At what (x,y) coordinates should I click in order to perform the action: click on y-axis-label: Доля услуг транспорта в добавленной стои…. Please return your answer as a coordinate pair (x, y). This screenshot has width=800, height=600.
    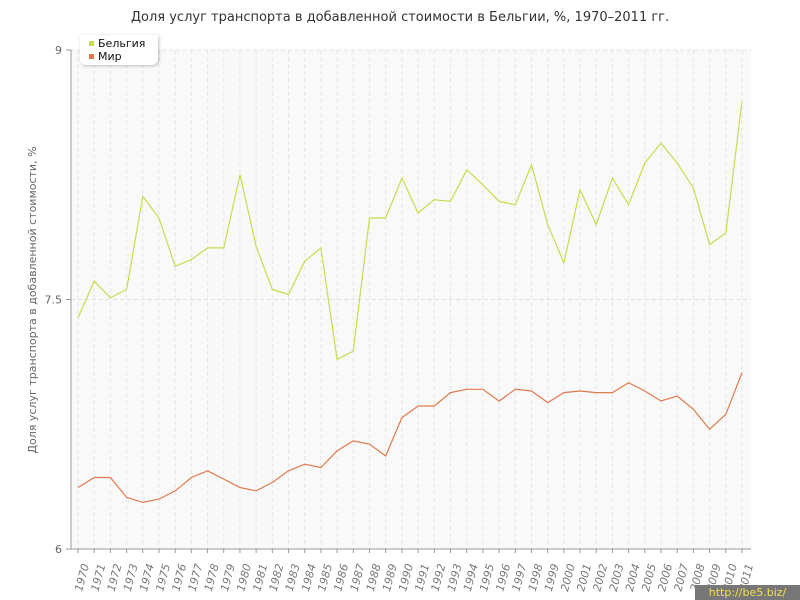
    Looking at the image, I should click on (32, 299).